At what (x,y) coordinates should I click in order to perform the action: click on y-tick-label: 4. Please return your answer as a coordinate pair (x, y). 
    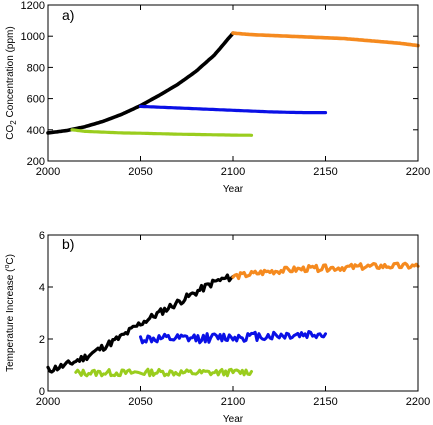
    Looking at the image, I should click on (42, 288).